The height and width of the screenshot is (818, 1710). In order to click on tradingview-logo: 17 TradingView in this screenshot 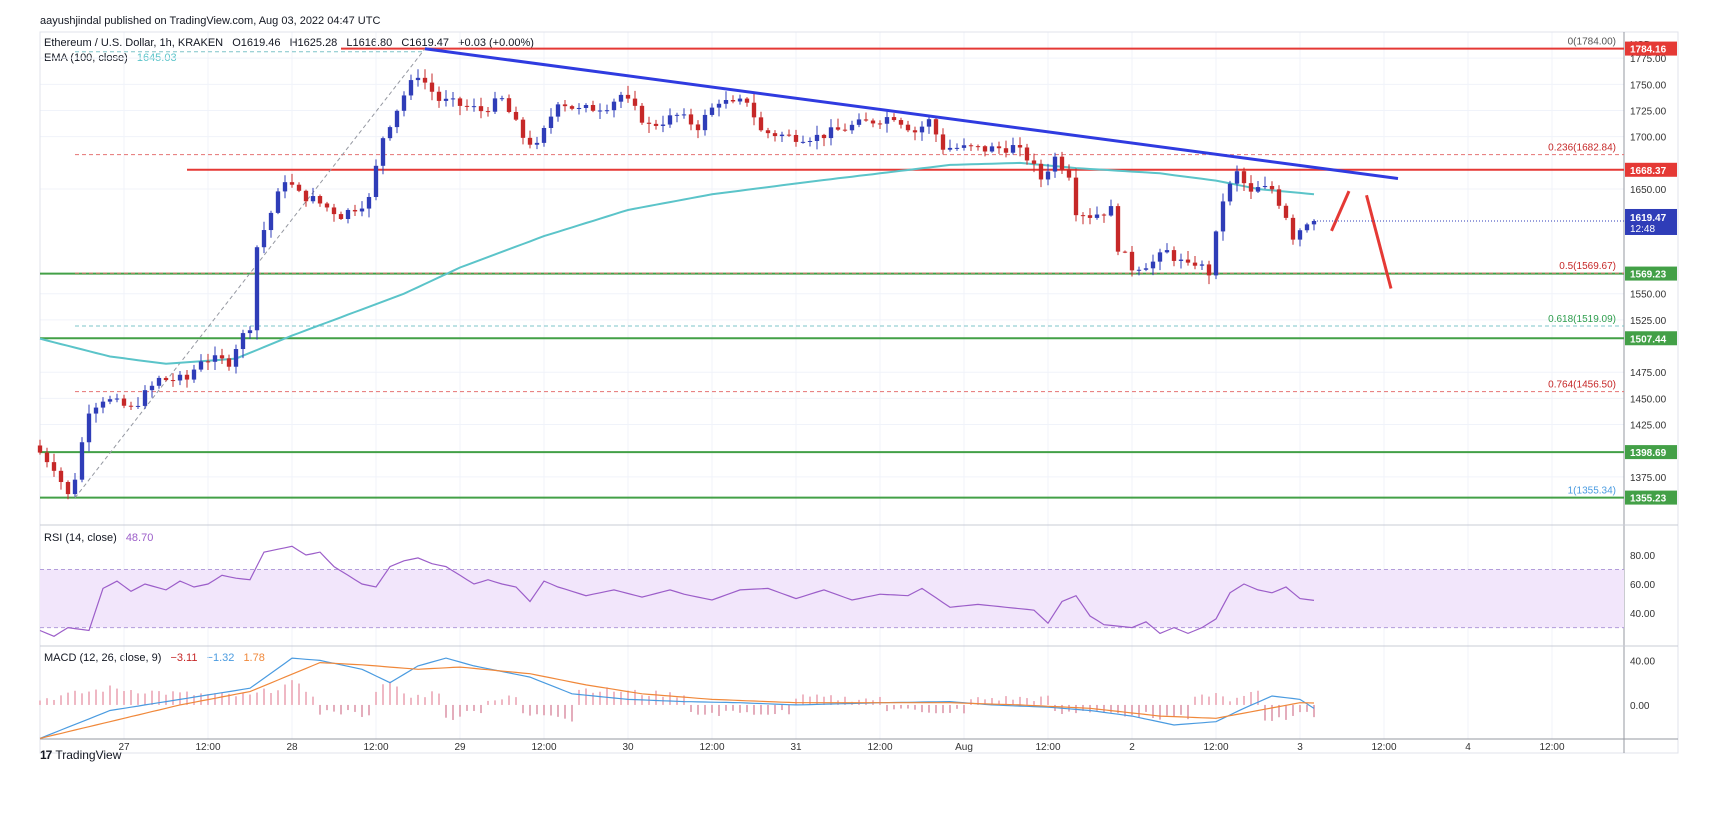, I will do `click(80, 755)`.